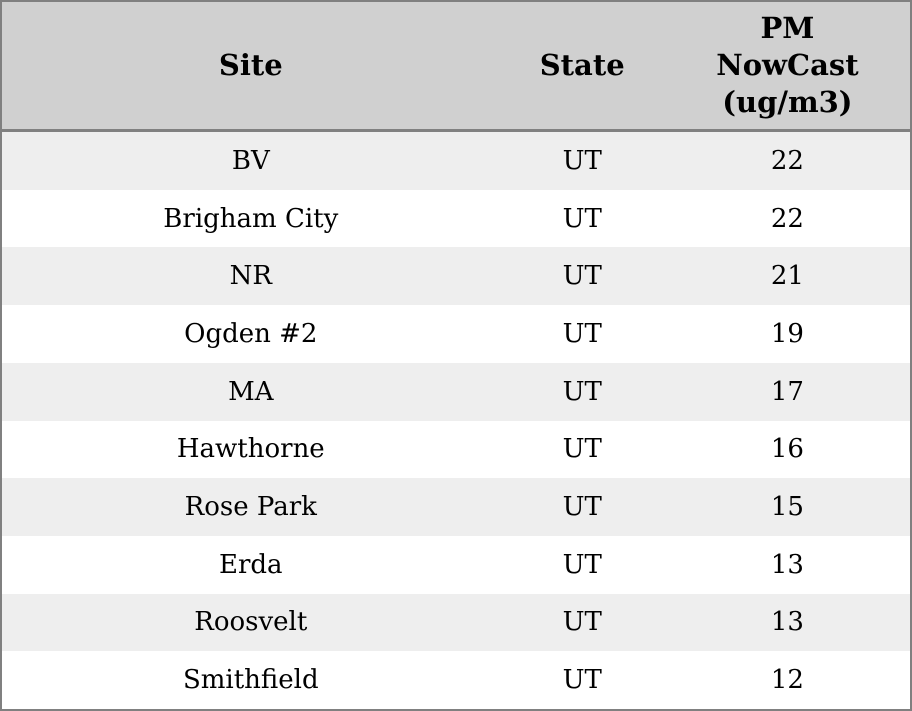 The image size is (912, 711). Describe the element at coordinates (250, 507) in the screenshot. I see `cell-site: Rose Park` at that location.